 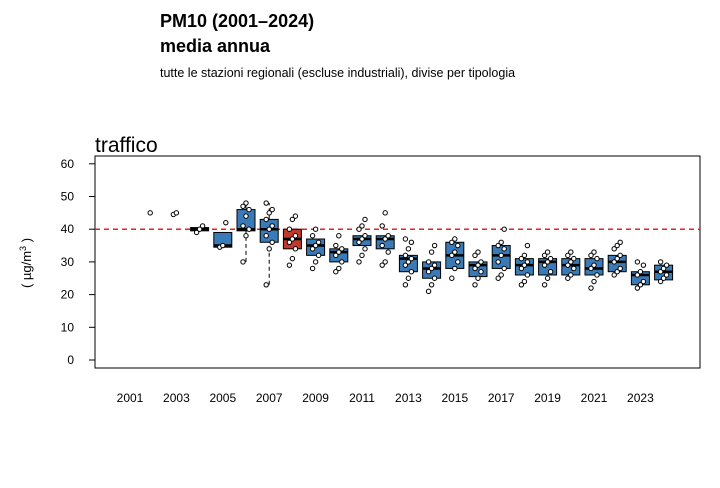 What do you see at coordinates (501, 398) in the screenshot?
I see `x-tick-label: 2017` at bounding box center [501, 398].